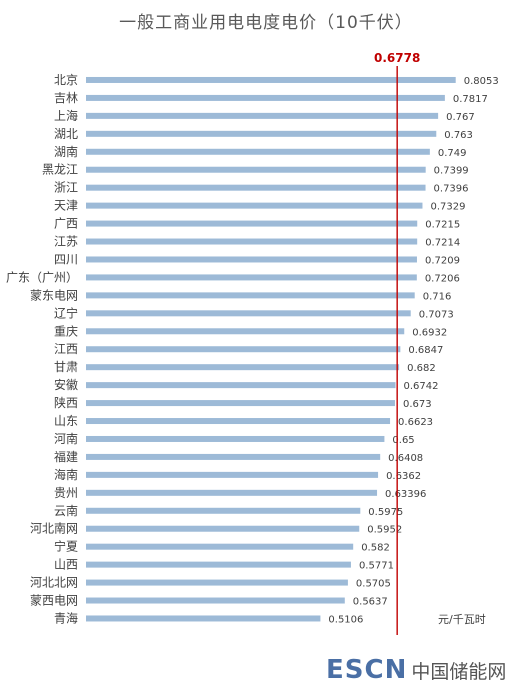 This screenshot has width=532, height=691. Describe the element at coordinates (66, 421) in the screenshot. I see `category-label: 山东` at that location.